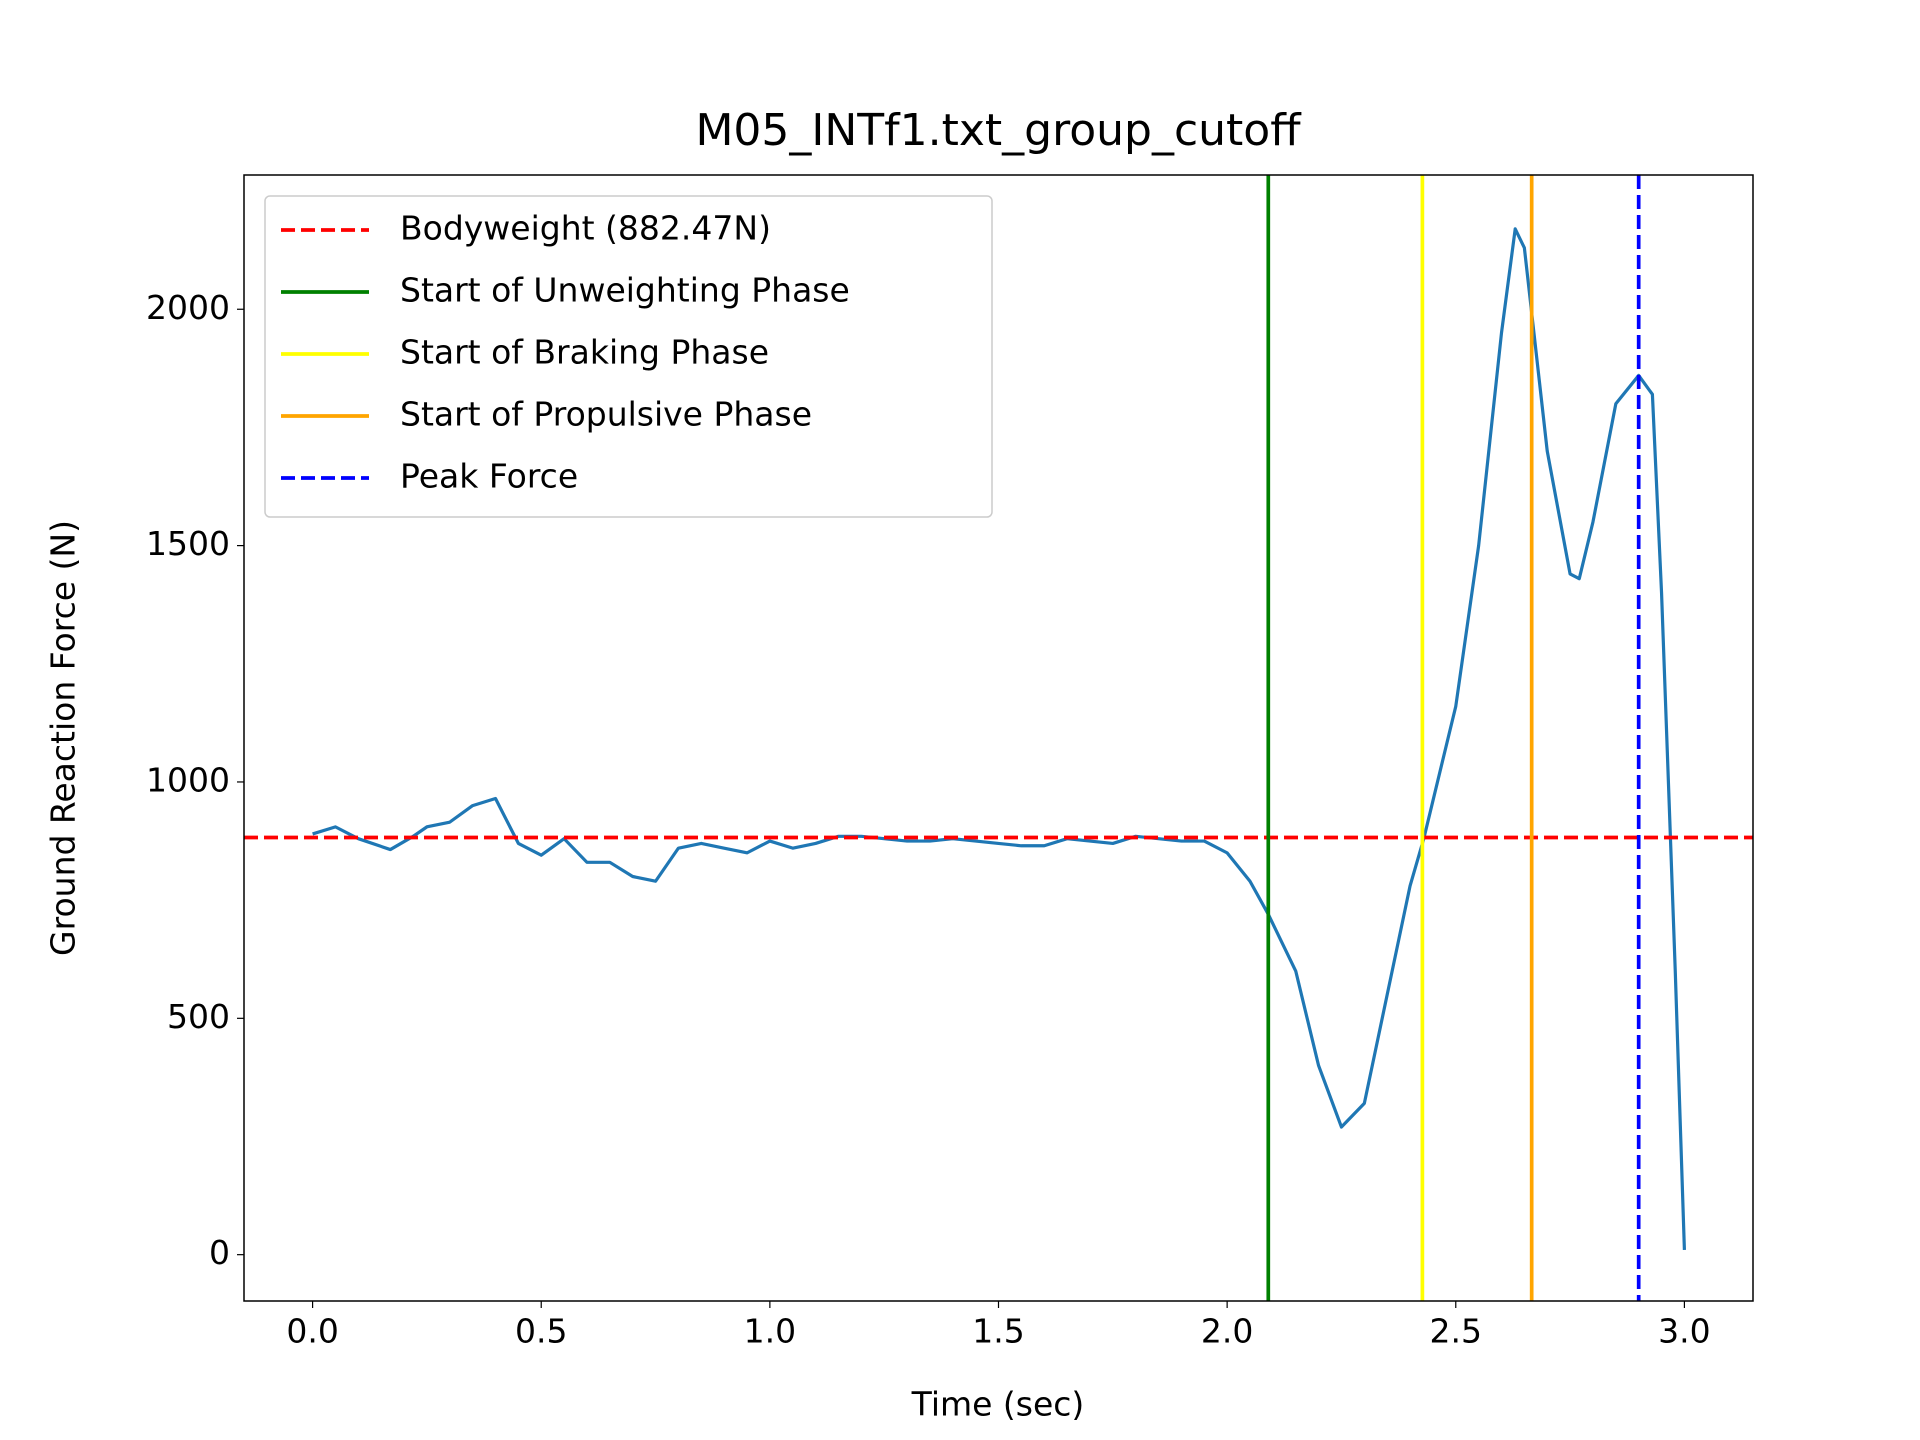 This screenshot has height=1440, width=1920. What do you see at coordinates (312, 1331) in the screenshot?
I see `x-tick-label: 0.0` at bounding box center [312, 1331].